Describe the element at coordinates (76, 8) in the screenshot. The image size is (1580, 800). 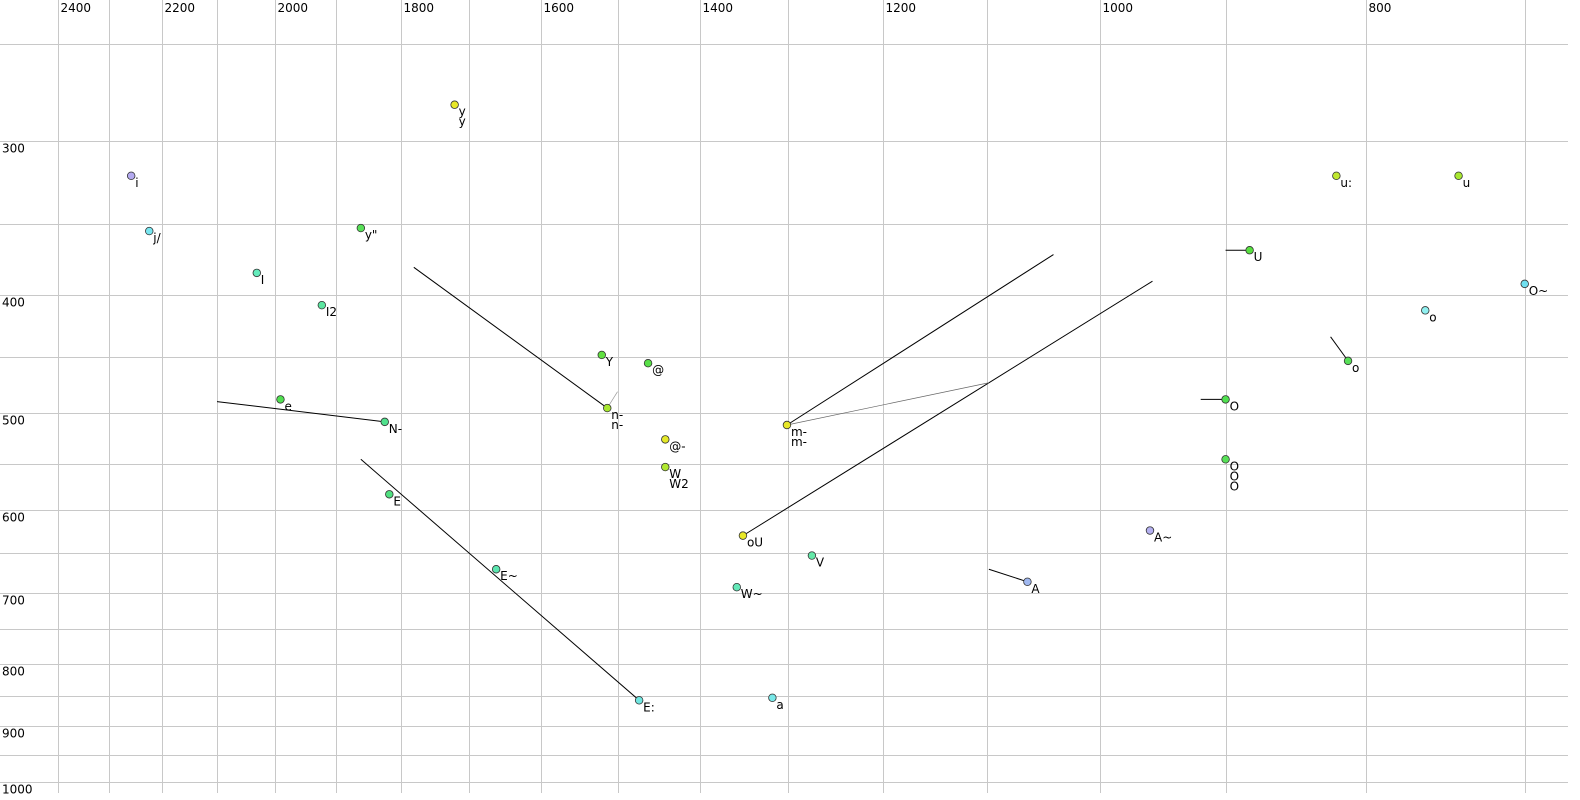
I see `x-tick-label: 2400` at that location.